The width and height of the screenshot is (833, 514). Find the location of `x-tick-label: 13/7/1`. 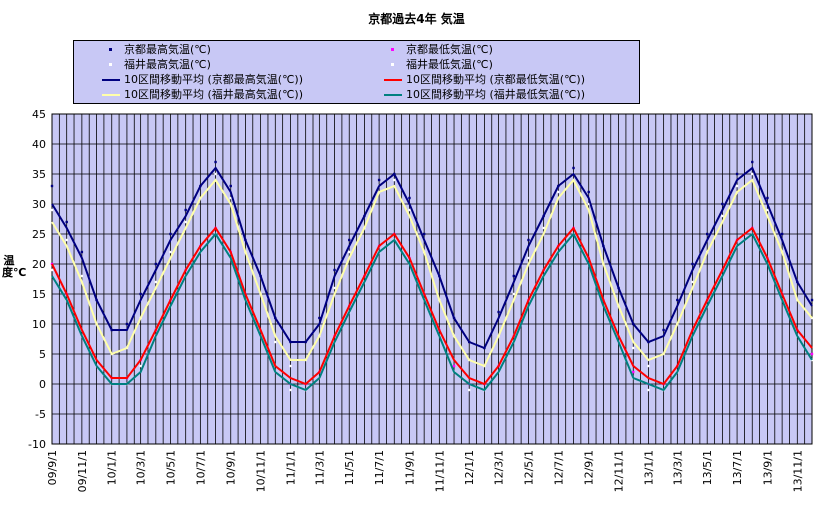

x-tick-label: 13/7/1 is located at coordinates (737, 467).